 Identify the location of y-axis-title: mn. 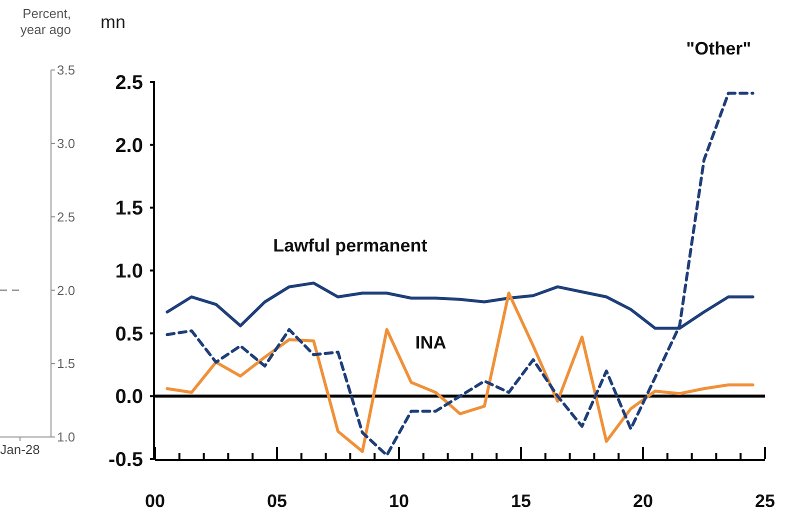
(113, 22).